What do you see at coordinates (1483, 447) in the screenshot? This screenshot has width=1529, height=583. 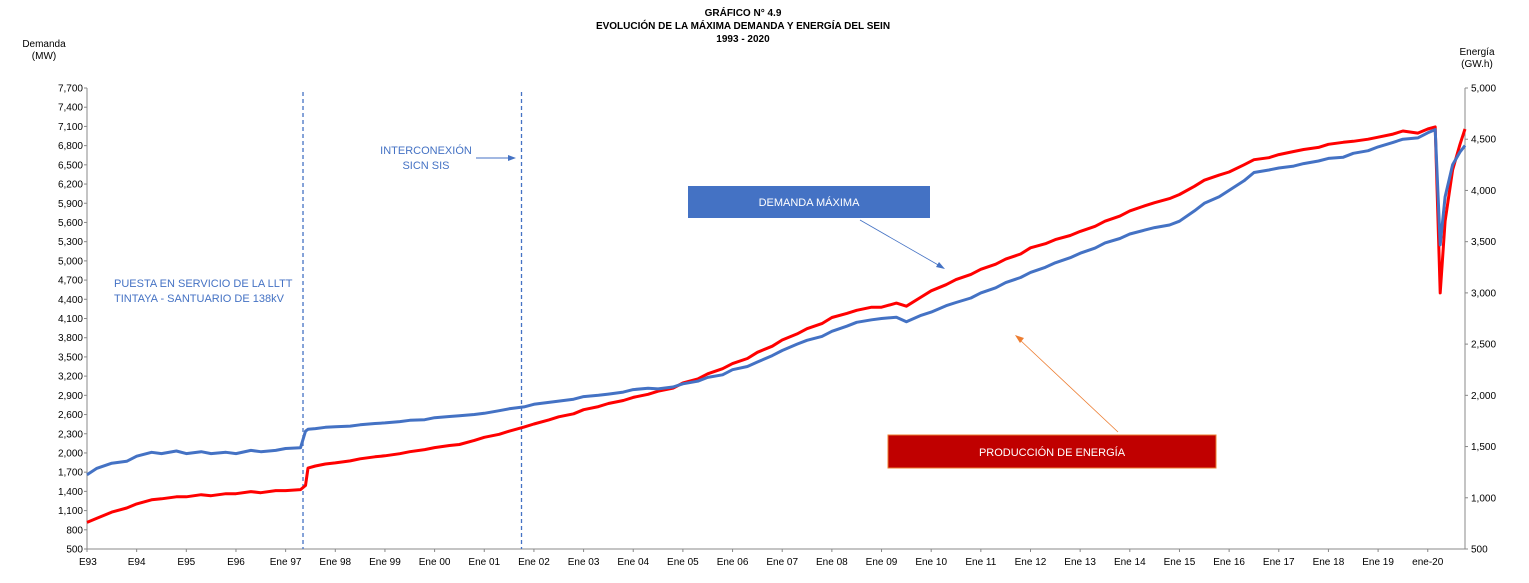 I see `y-right-tick-label: 1,500` at bounding box center [1483, 447].